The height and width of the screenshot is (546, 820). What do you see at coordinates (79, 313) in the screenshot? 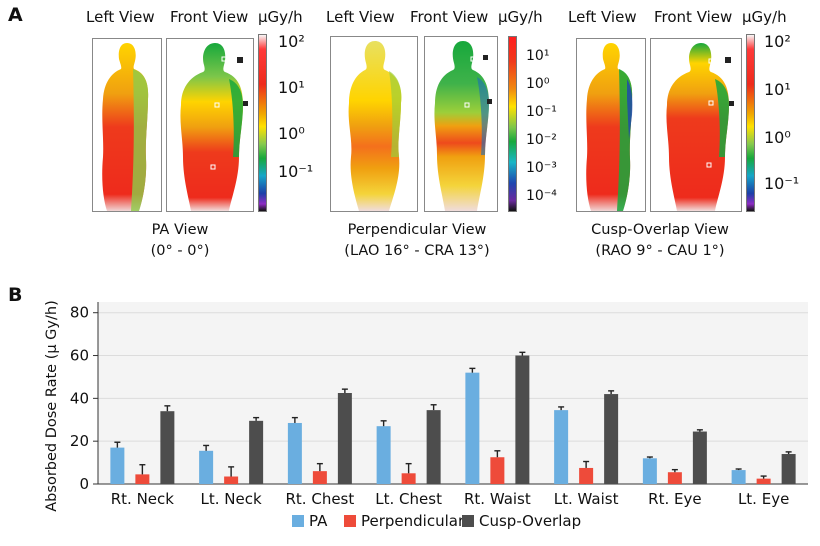
I see `y-tick-label: 80` at bounding box center [79, 313].